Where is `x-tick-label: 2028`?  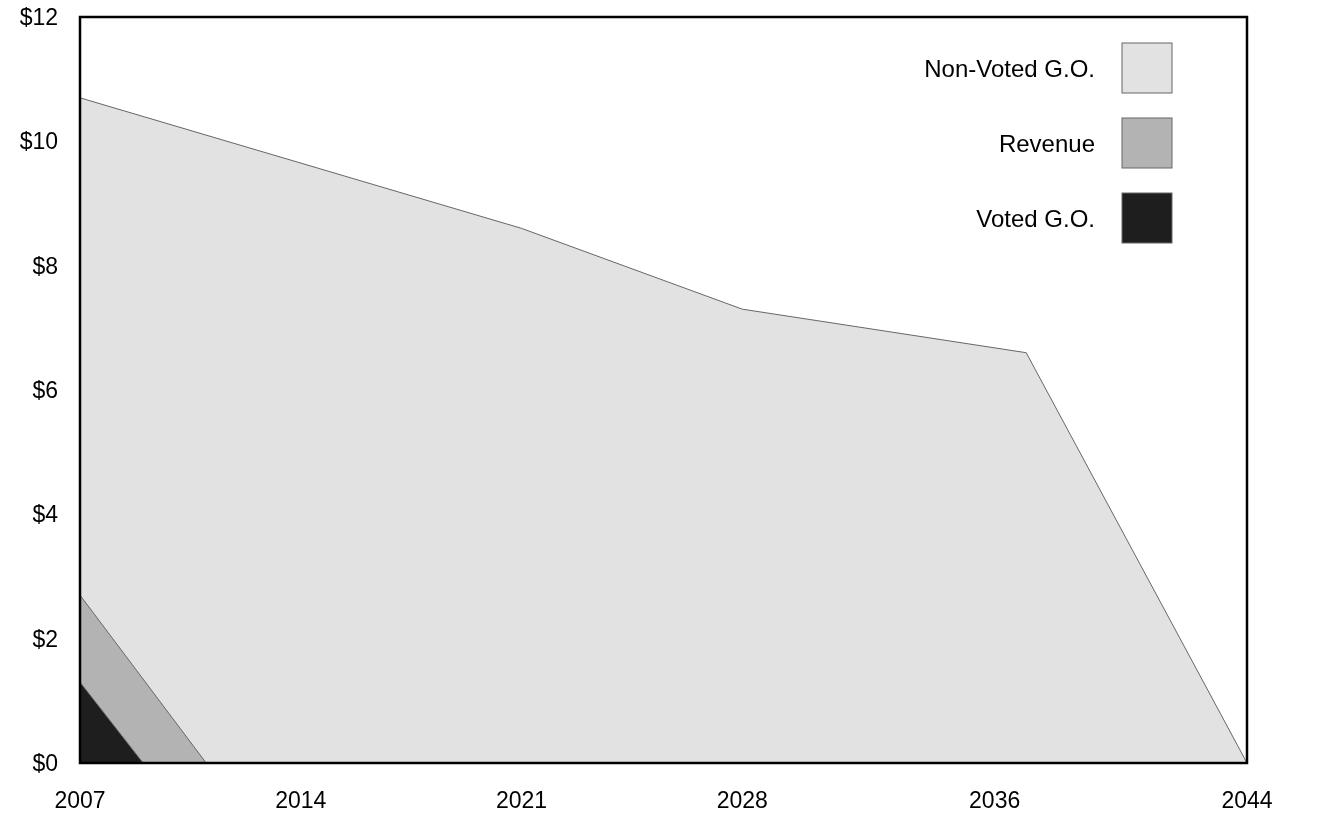 x-tick-label: 2028 is located at coordinates (742, 800).